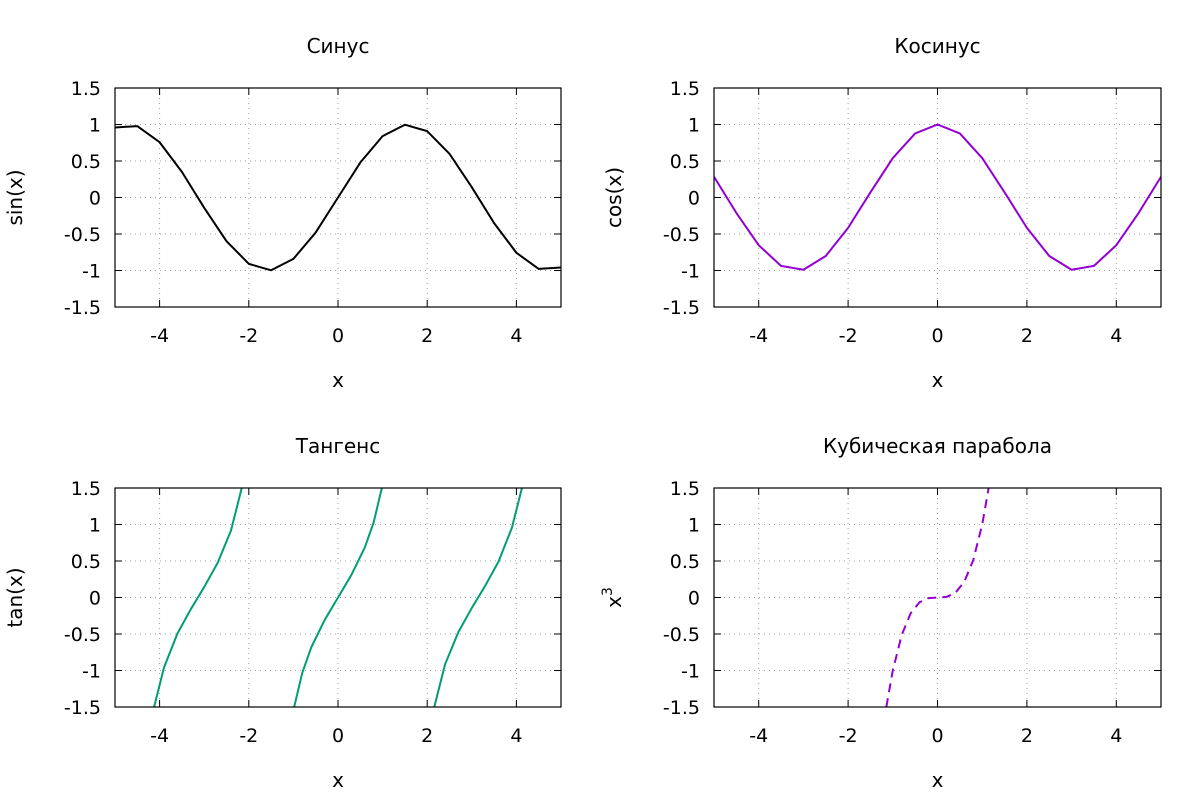  Describe the element at coordinates (685, 562) in the screenshot. I see `cubic-ytick-label: 0.5` at that location.